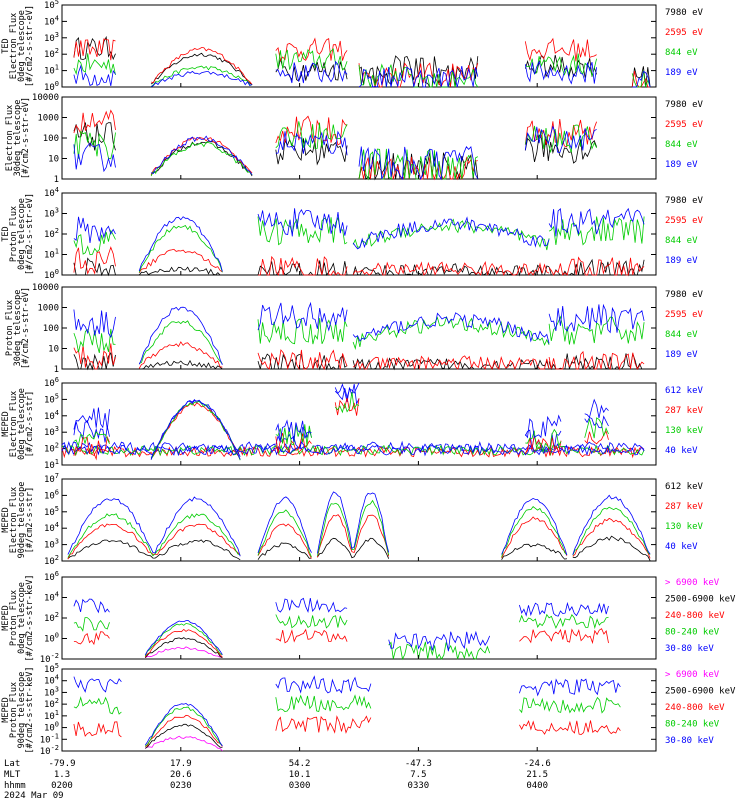  I want to click on y-tick-label: 10⁷, so click(51, 478).